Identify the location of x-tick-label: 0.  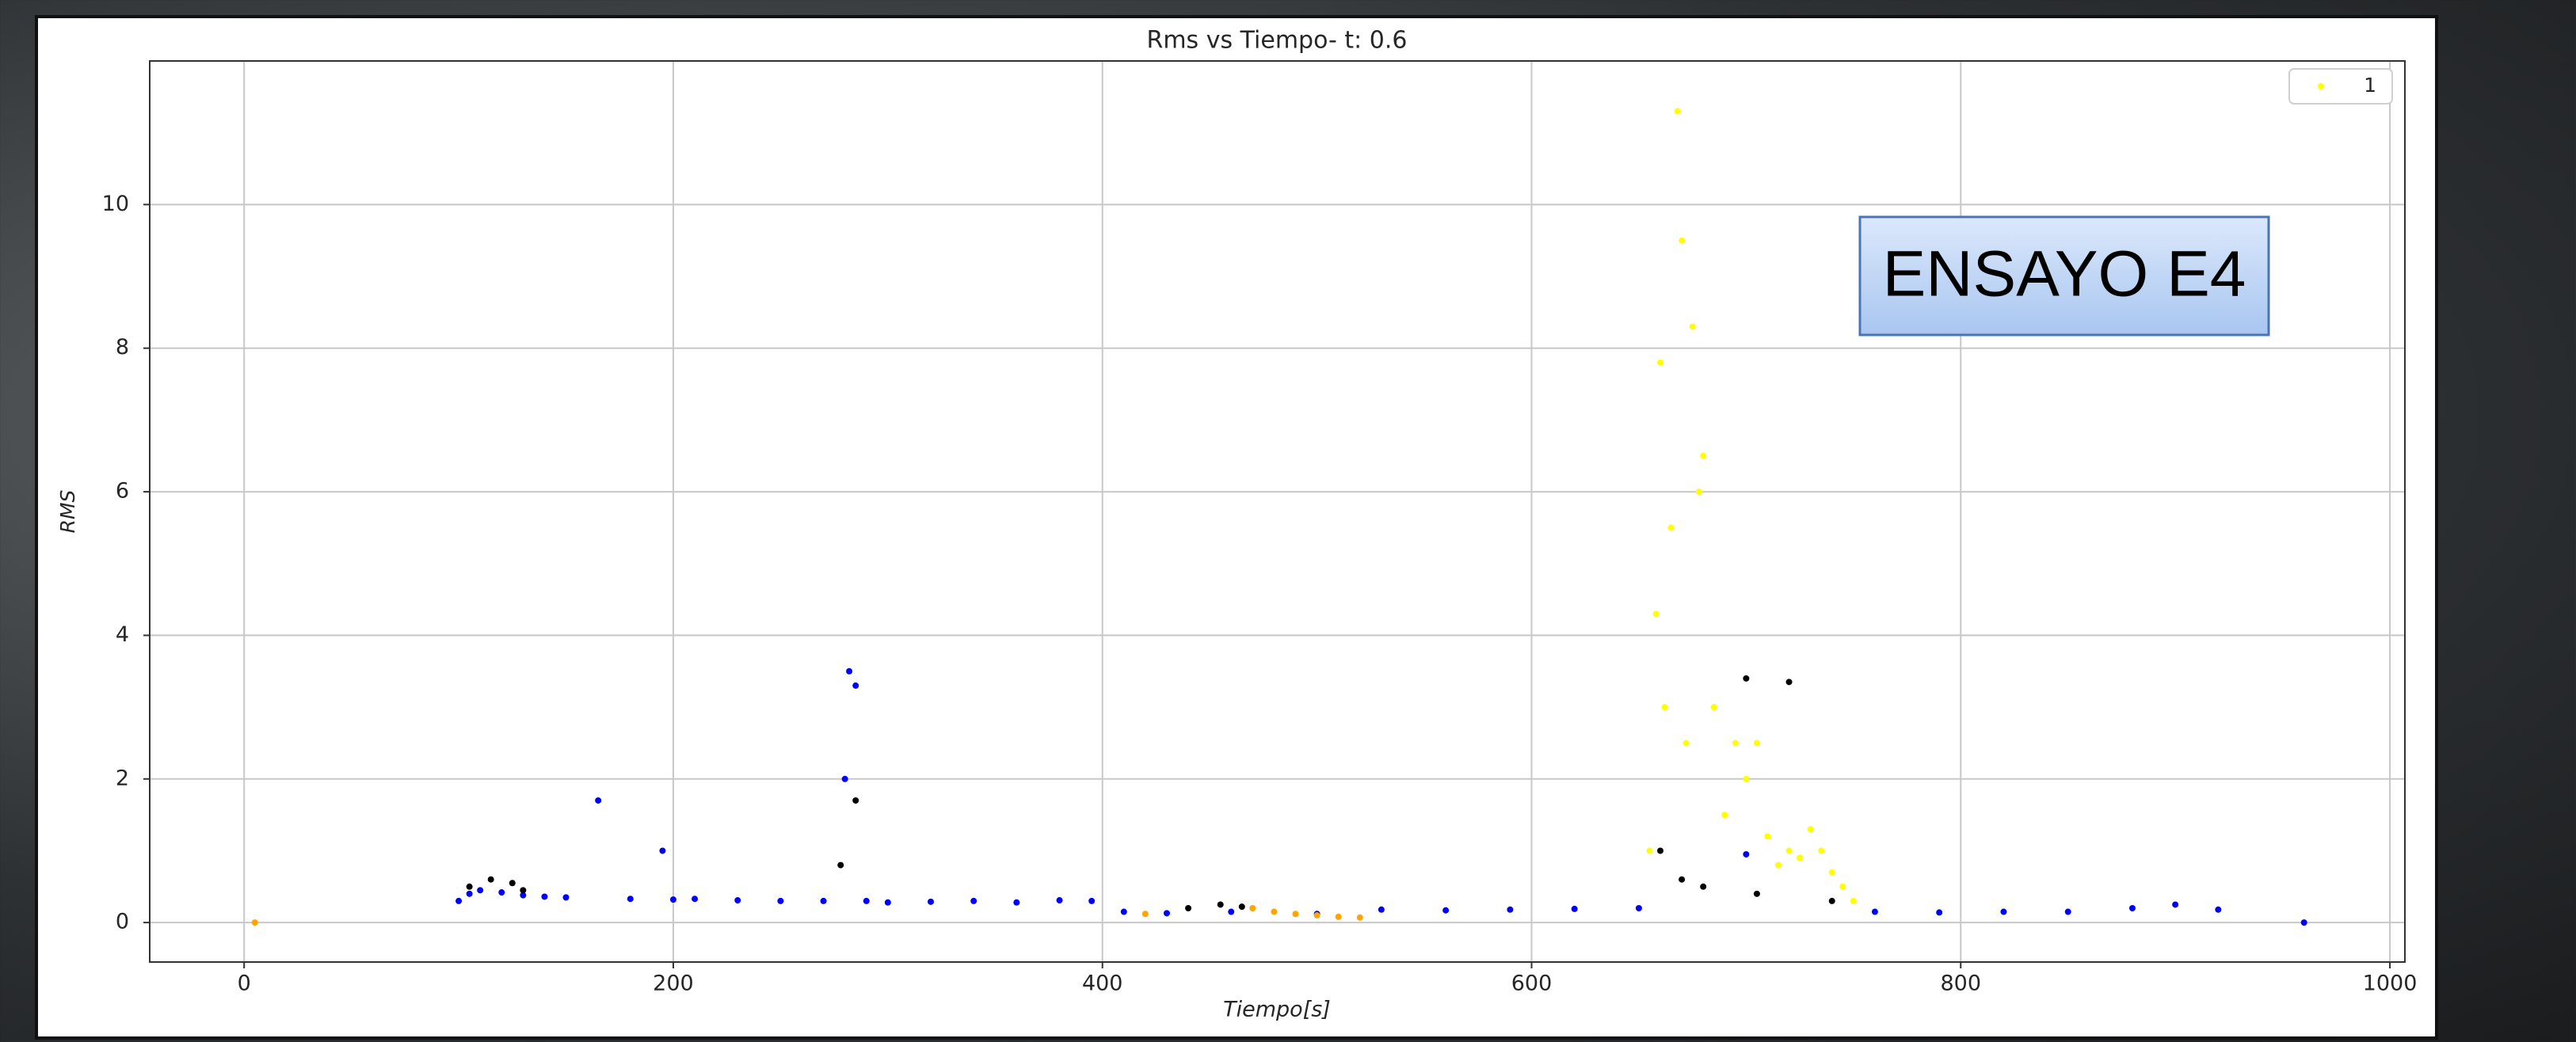
(244, 984).